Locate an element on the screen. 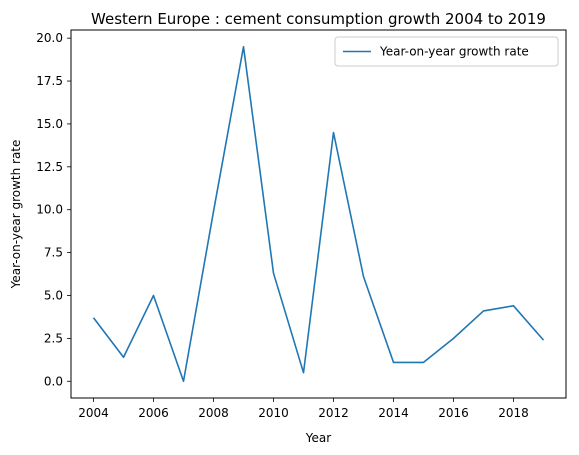 This screenshot has height=455, width=579. y-axis-label: Year-on-year growth rate is located at coordinates (16, 215).